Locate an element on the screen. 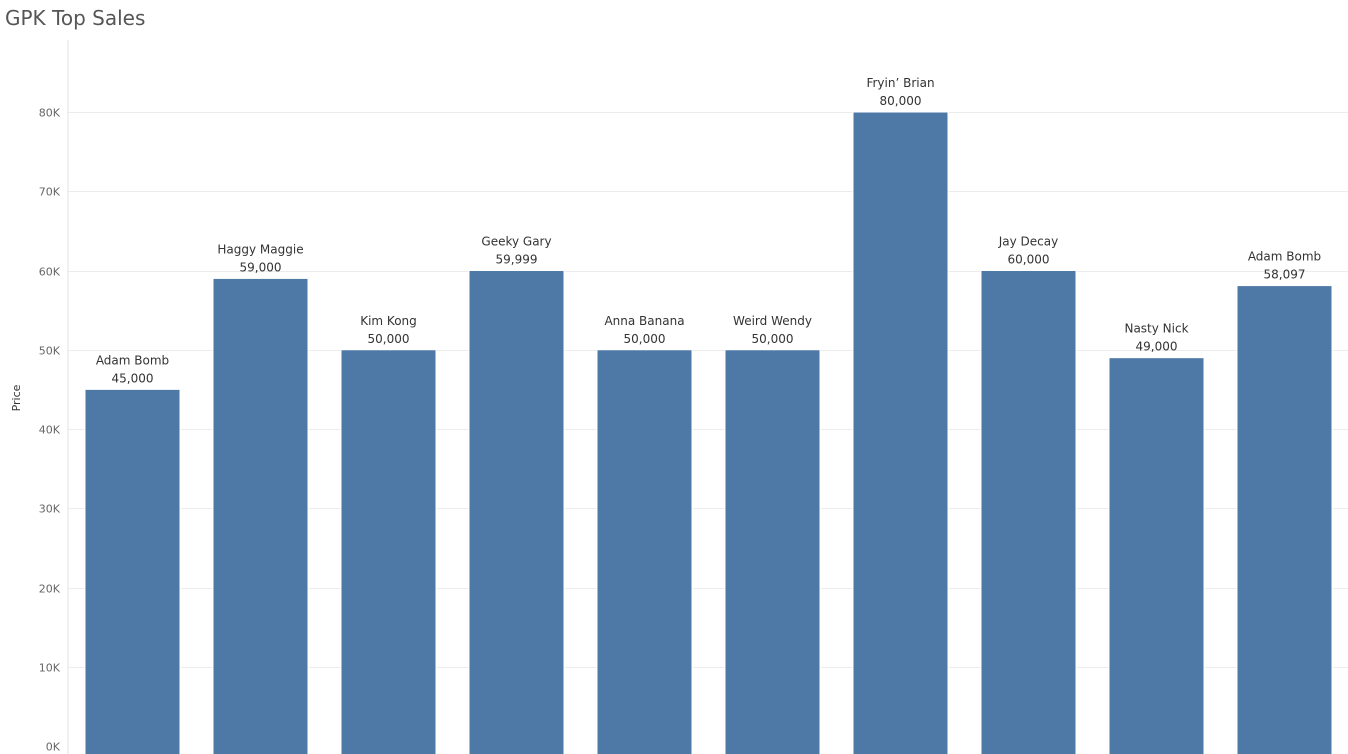 The height and width of the screenshot is (754, 1348). y-tick-label: 40K is located at coordinates (50, 430).